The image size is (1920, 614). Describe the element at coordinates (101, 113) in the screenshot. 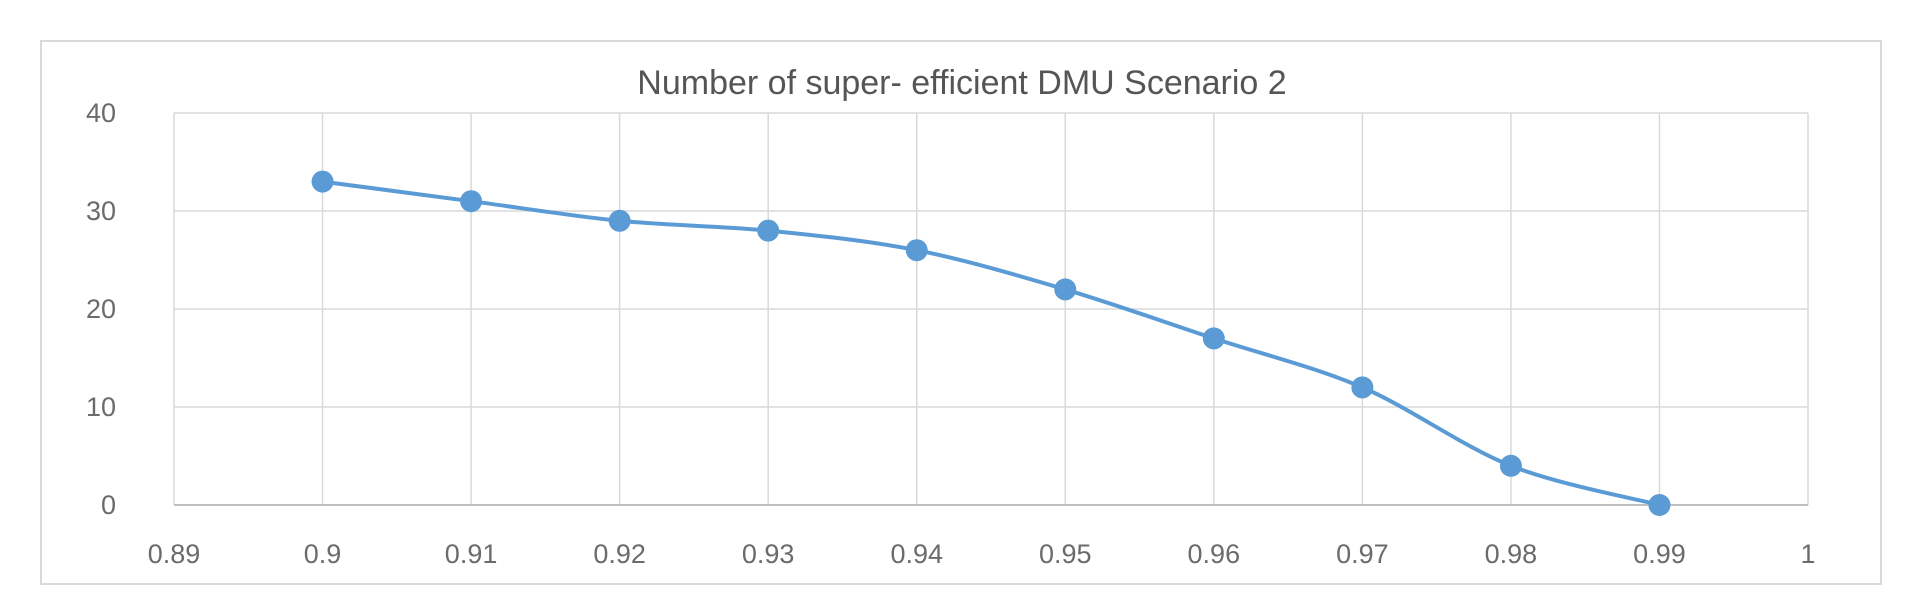

I see `y-tick-label: 40` at that location.